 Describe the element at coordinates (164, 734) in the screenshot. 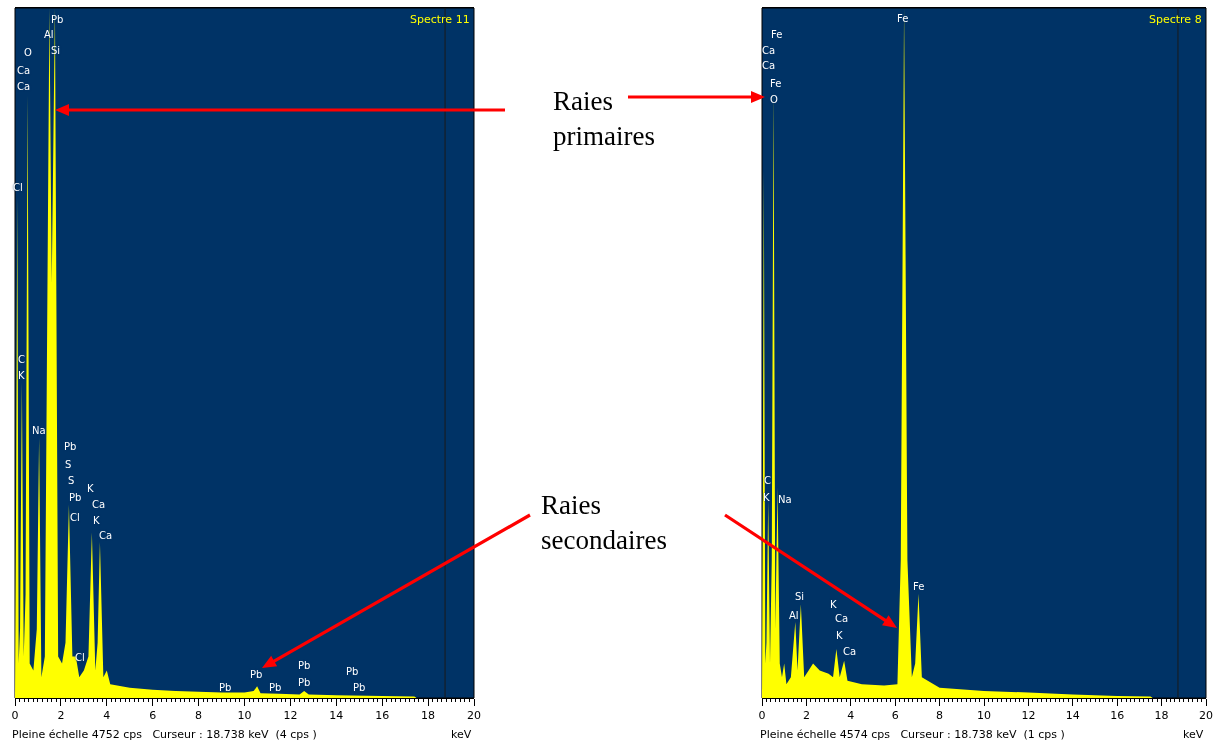

I see `text: Pleine échelle 4752 cps Curseur : 18.738 keV (4 cps )` at that location.